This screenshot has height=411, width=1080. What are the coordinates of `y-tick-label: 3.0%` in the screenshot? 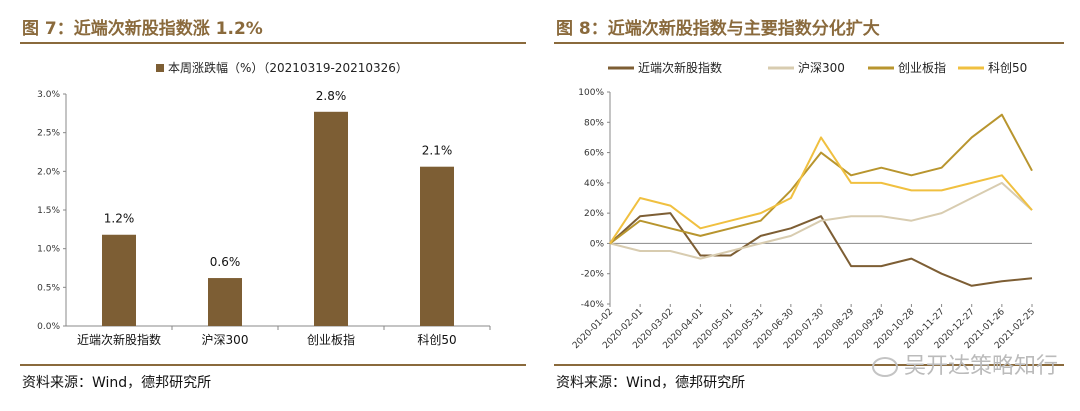 It's located at (48, 95).